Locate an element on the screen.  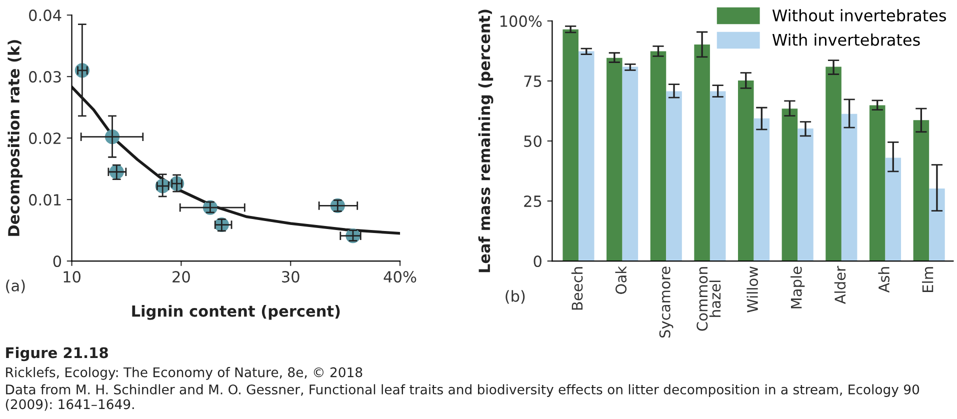
caption: Figure 21.18 is located at coordinates (57, 354).